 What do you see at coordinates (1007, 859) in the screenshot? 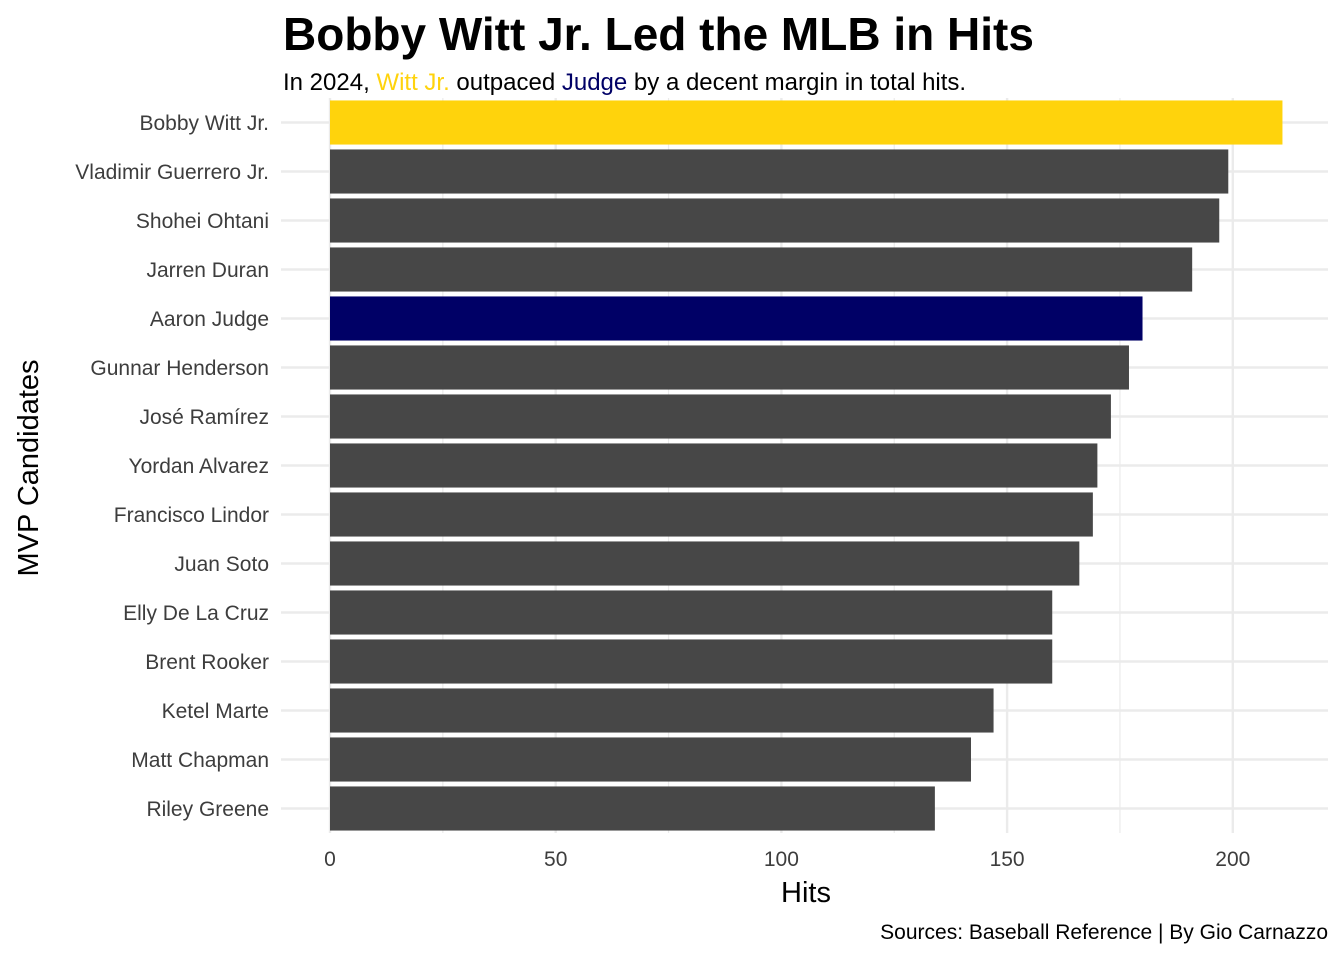
I see `x-tick-label: 150` at bounding box center [1007, 859].